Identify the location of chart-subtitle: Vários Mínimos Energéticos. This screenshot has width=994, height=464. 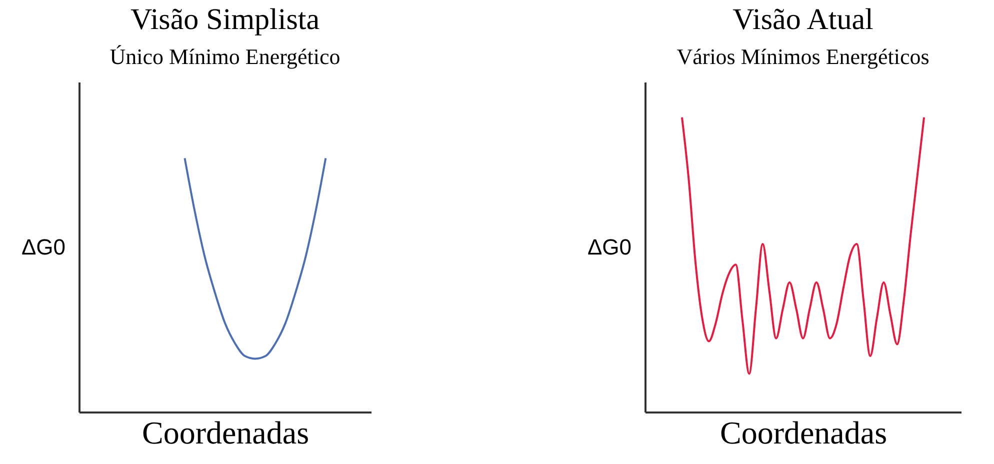
(803, 56).